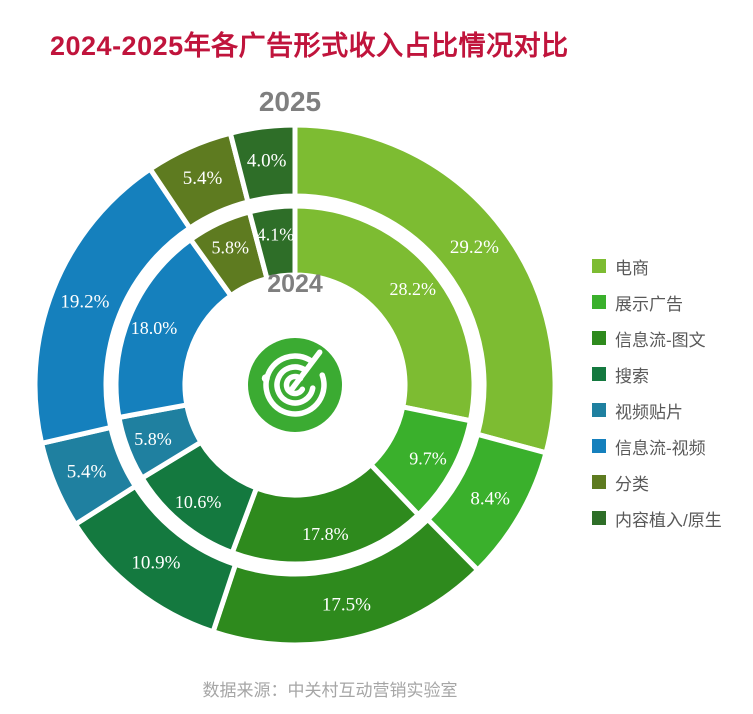  Describe the element at coordinates (490, 498) in the screenshot. I see `donut-slice-label-2025-1: 8.4%` at that location.